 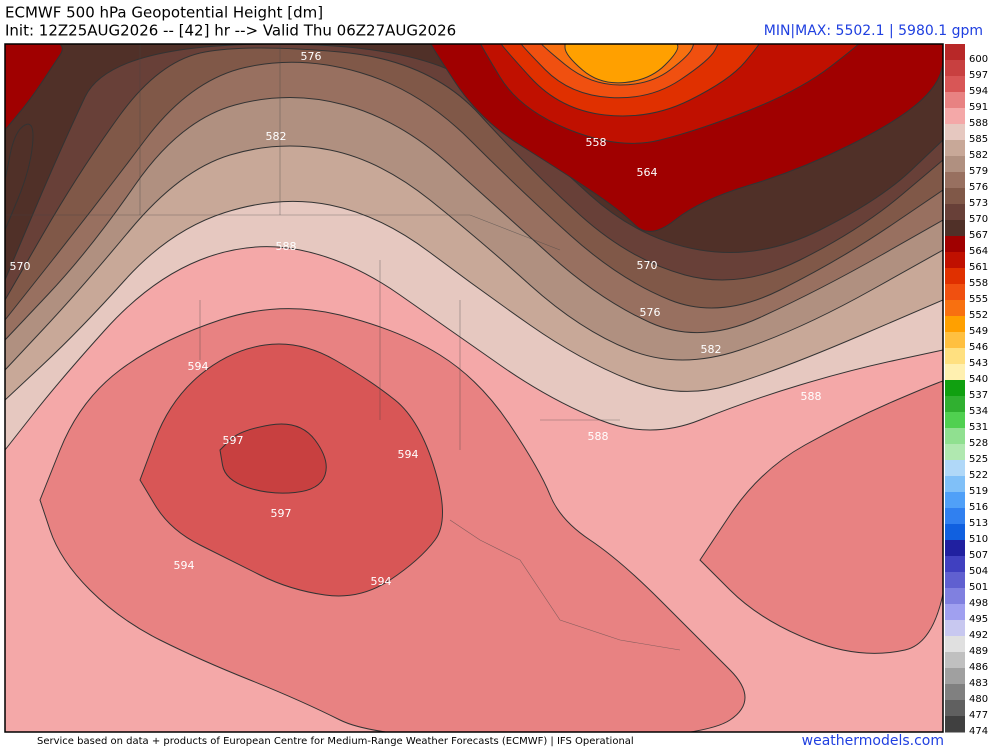 What do you see at coordinates (978, 235) in the screenshot?
I see `colorbar-label: 567` at bounding box center [978, 235].